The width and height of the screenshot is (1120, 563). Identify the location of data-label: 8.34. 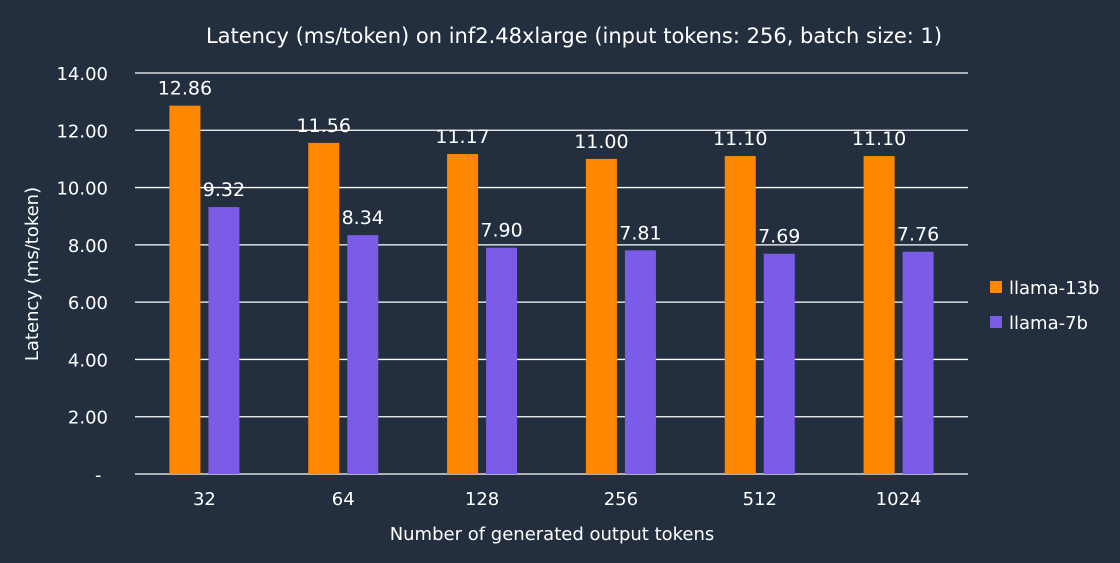
(363, 218).